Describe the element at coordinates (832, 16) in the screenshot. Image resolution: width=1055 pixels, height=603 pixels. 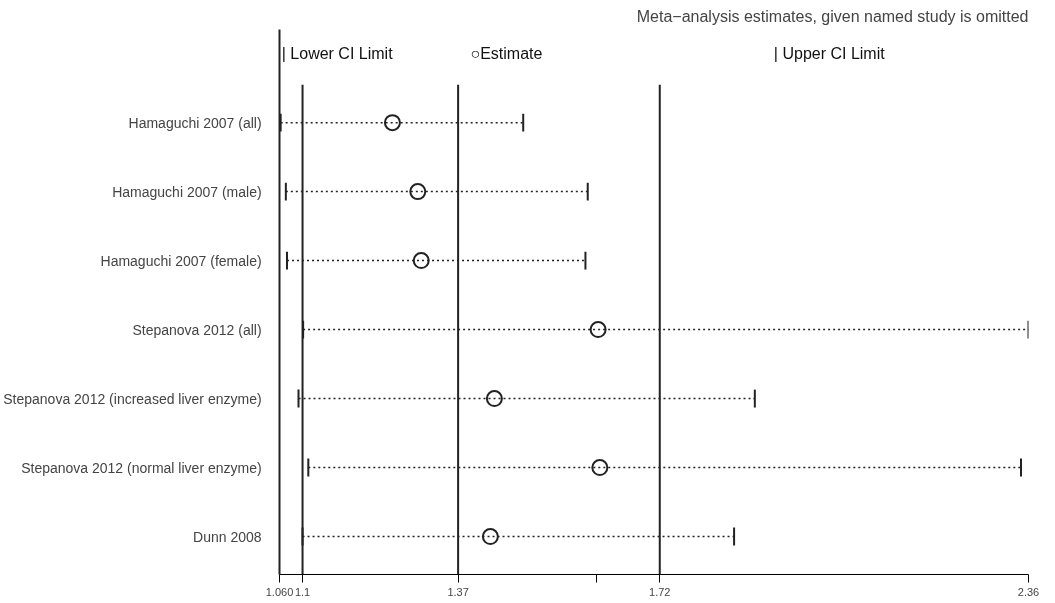
I see `chart-title: Meta−analysis estimates, given named study is omitted` at that location.